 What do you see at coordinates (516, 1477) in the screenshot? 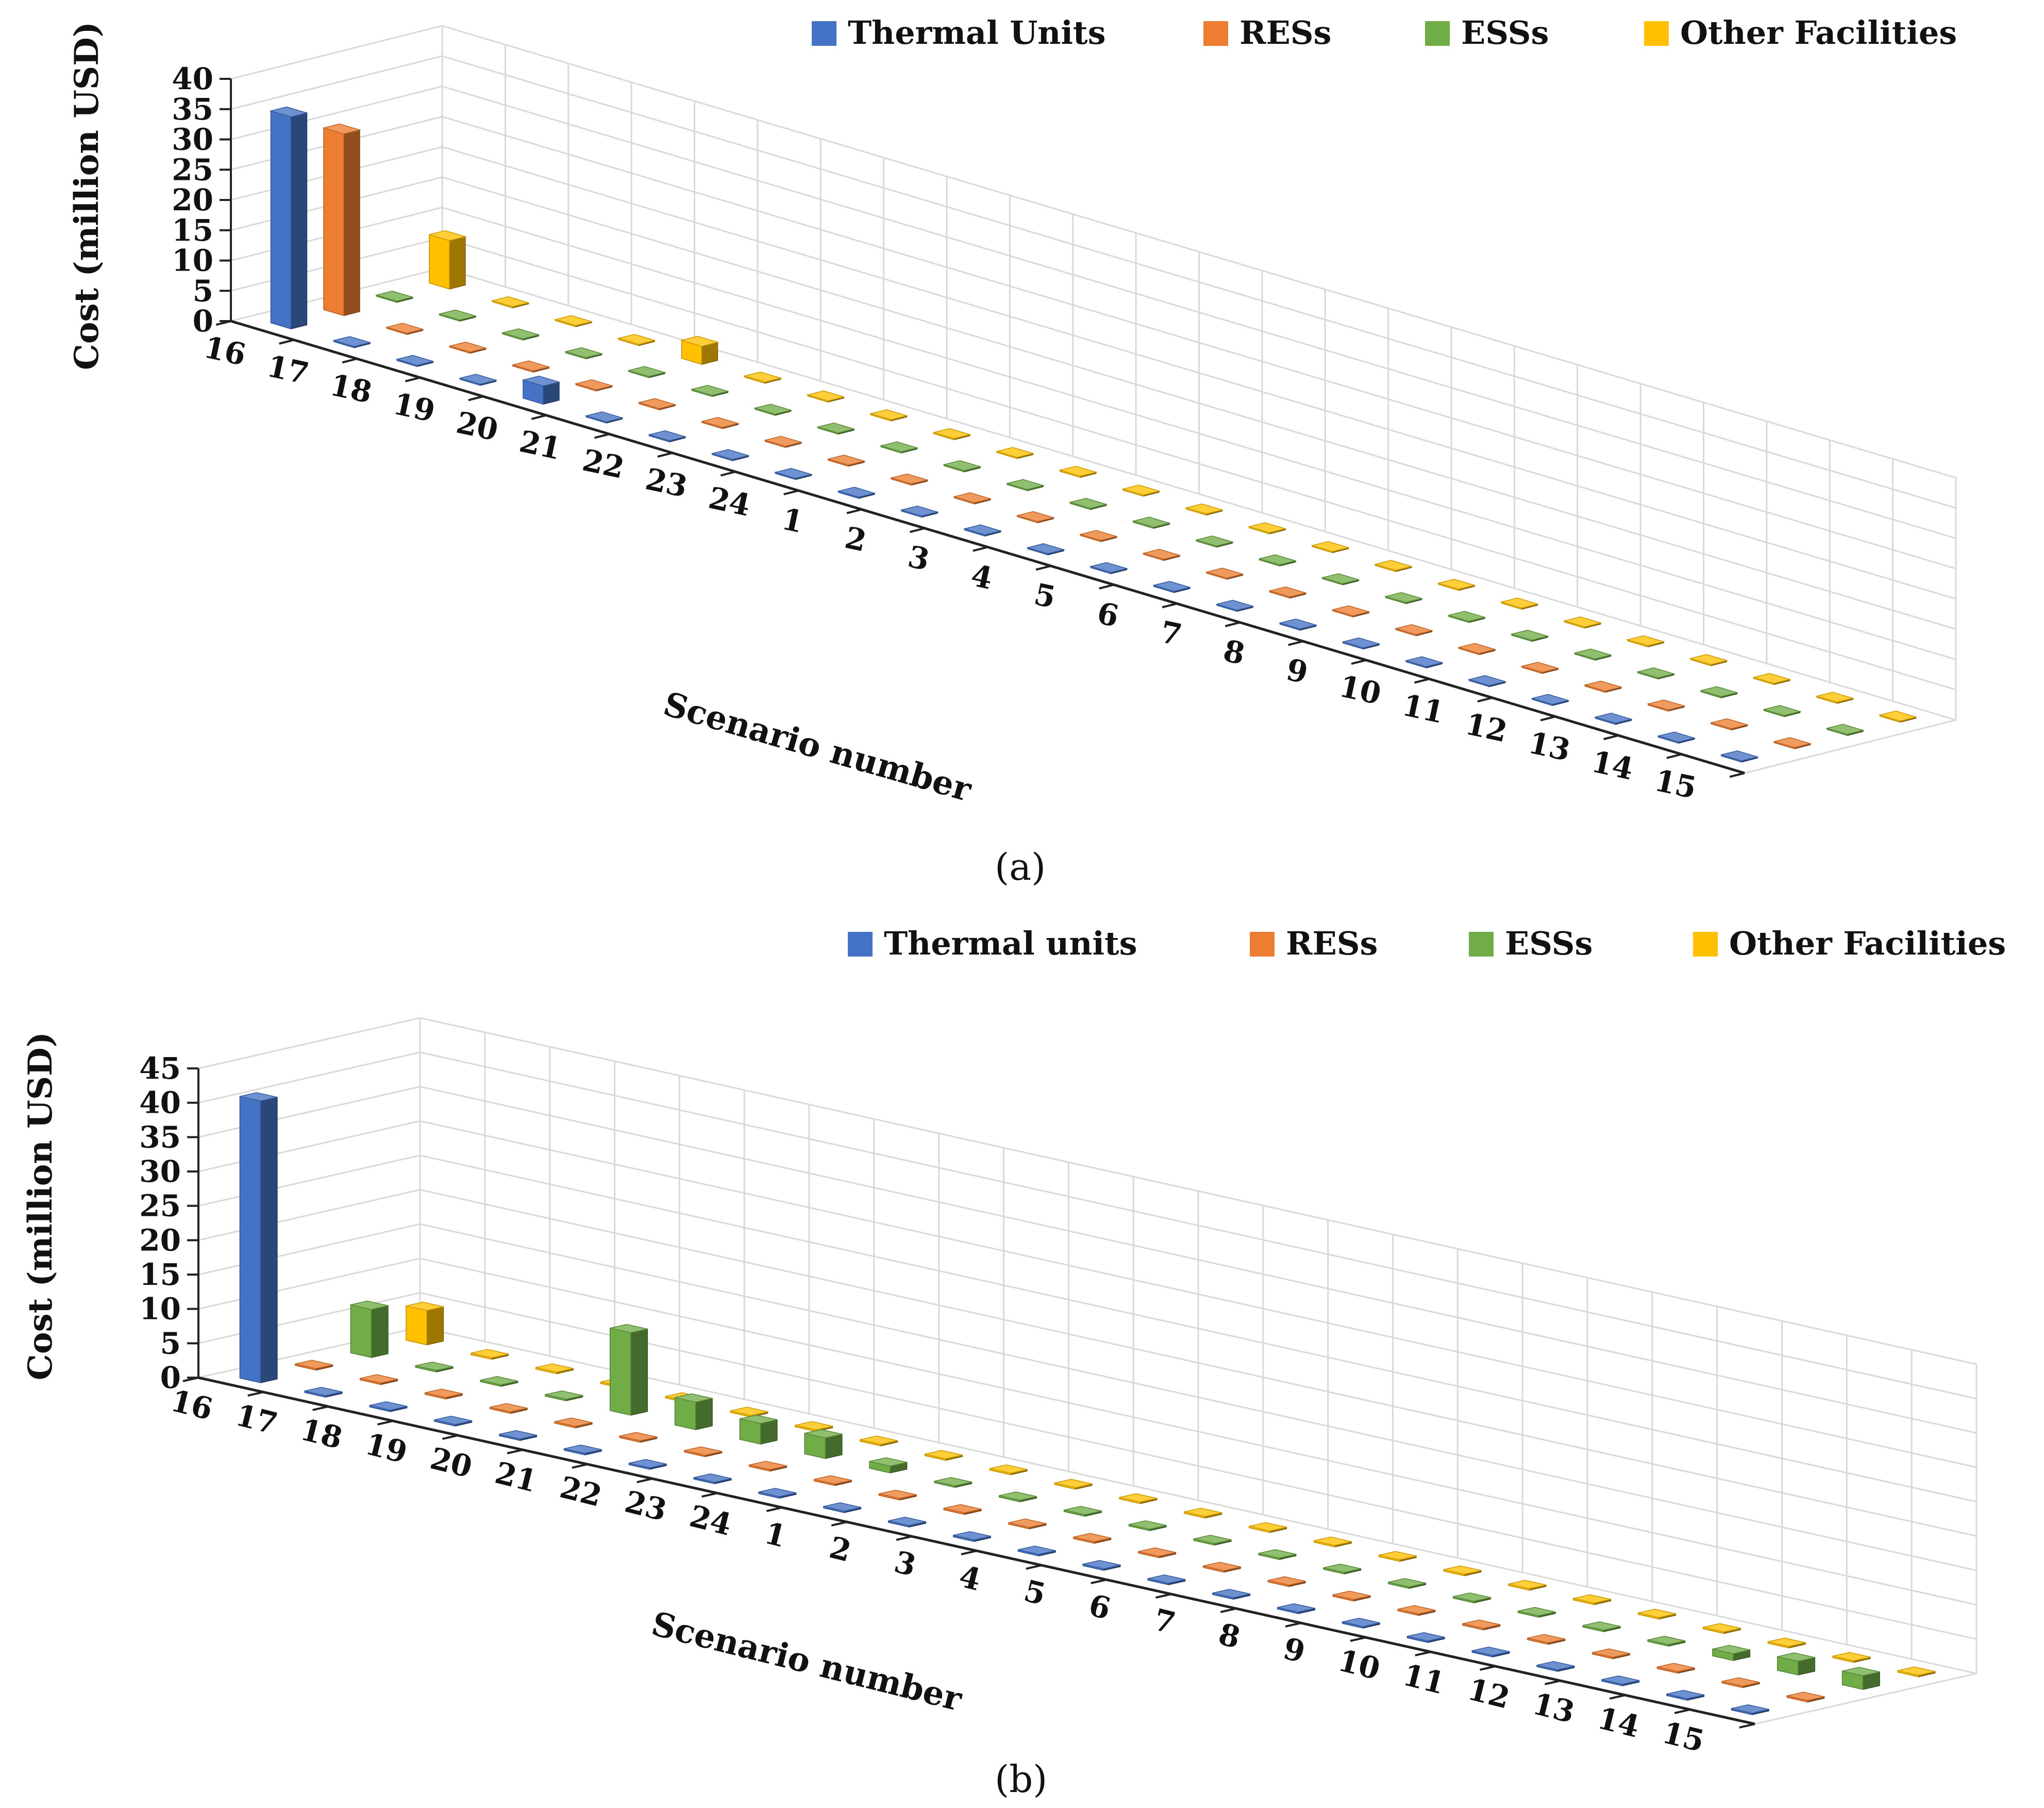
I see `x-tick-label: 21` at bounding box center [516, 1477].